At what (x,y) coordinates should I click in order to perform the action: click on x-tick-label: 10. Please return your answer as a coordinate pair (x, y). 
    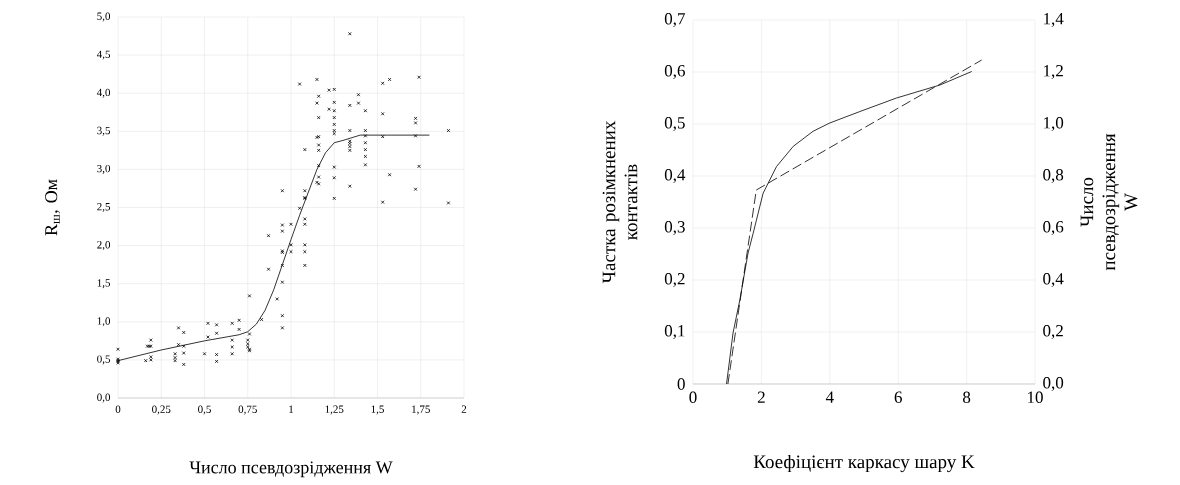
    Looking at the image, I should click on (1035, 397).